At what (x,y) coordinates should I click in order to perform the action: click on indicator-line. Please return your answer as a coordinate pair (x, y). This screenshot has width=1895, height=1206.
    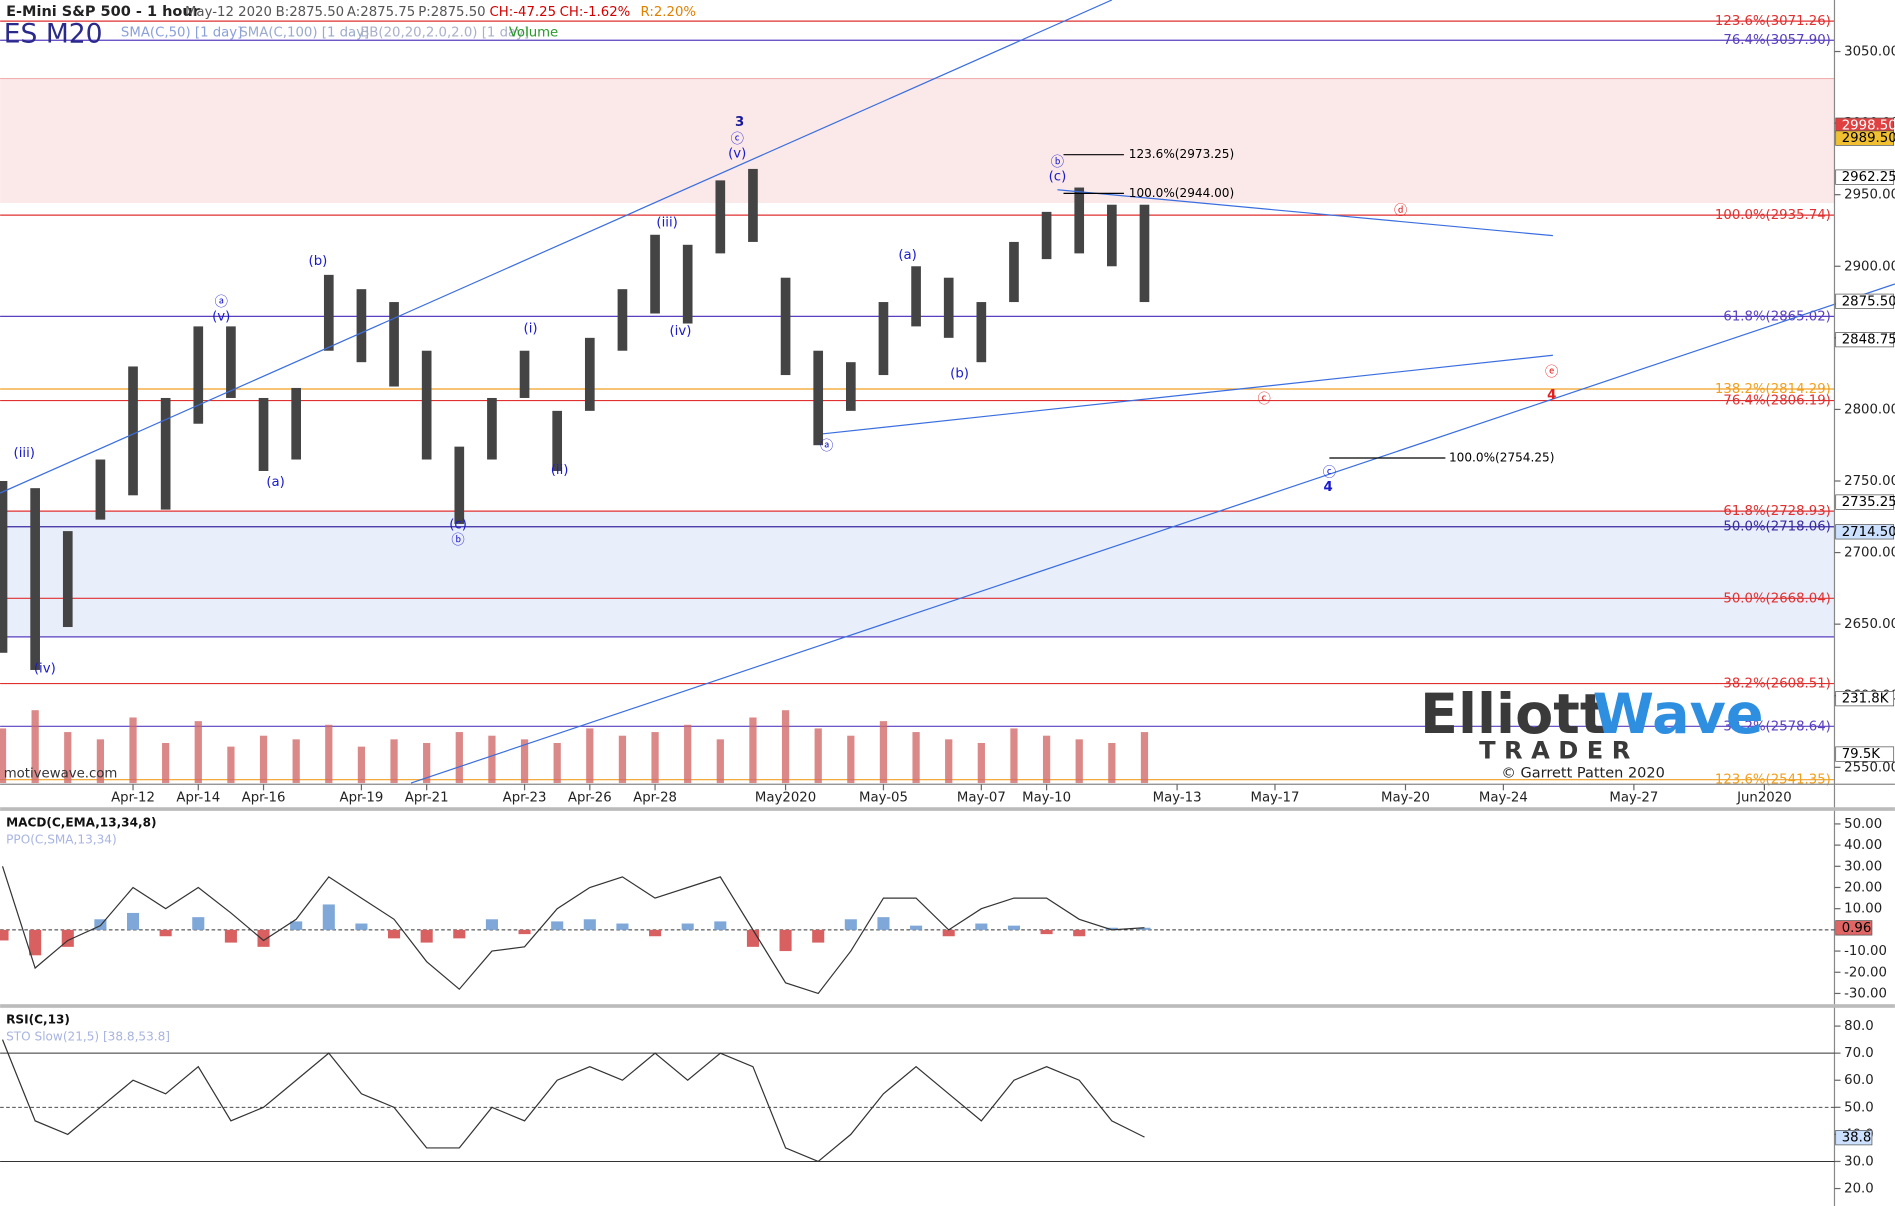
    Looking at the image, I should click on (573, 930).